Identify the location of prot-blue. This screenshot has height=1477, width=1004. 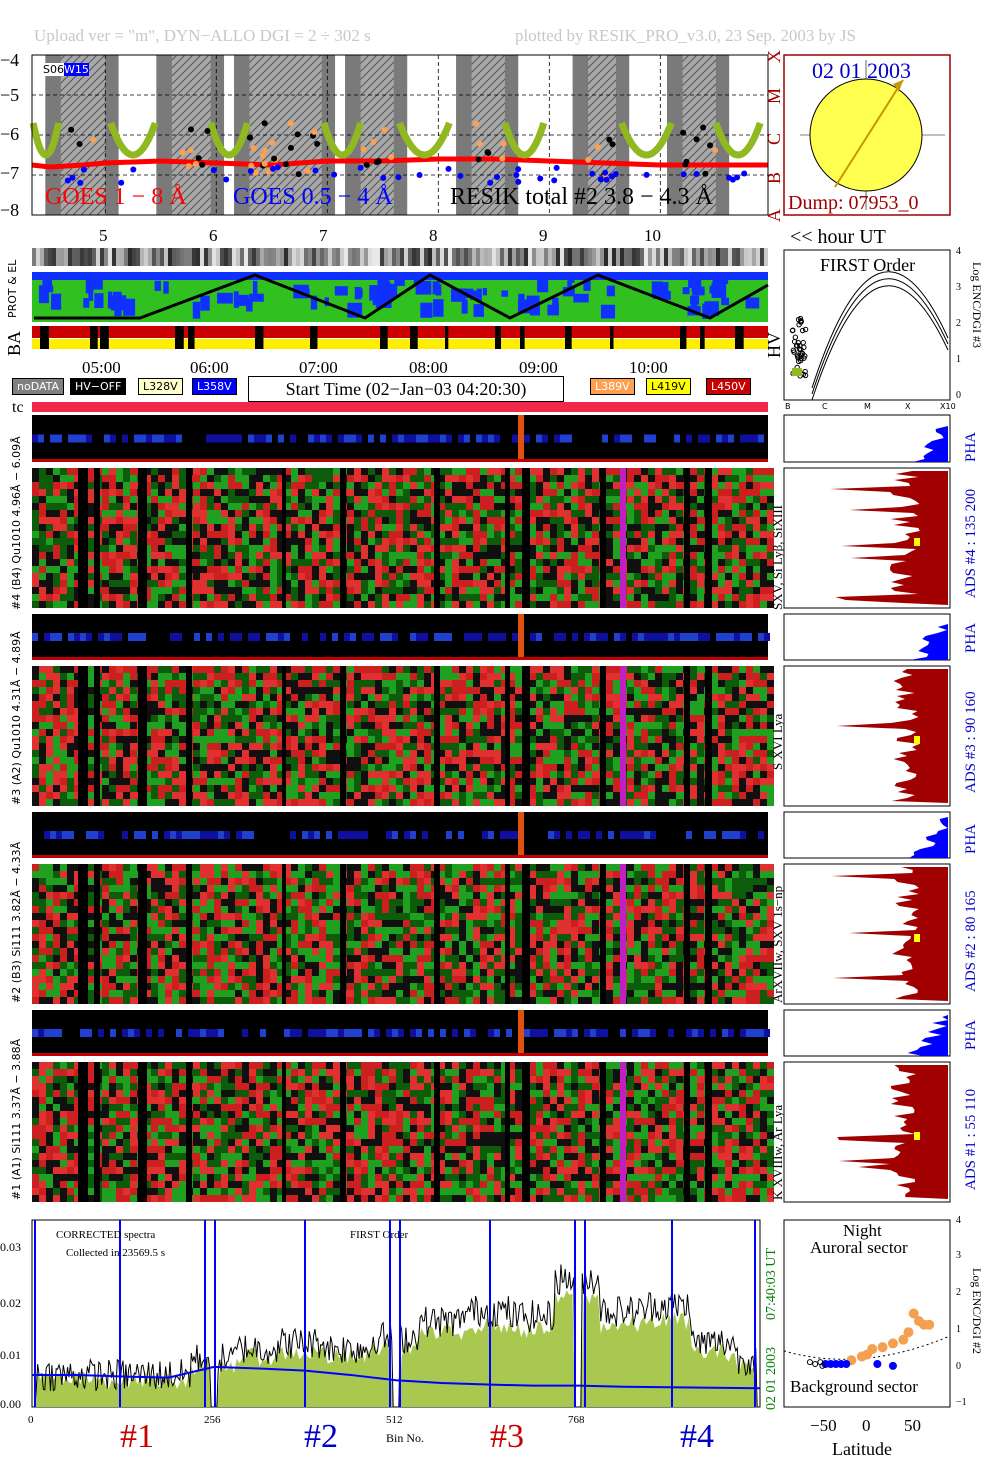
(543, 284).